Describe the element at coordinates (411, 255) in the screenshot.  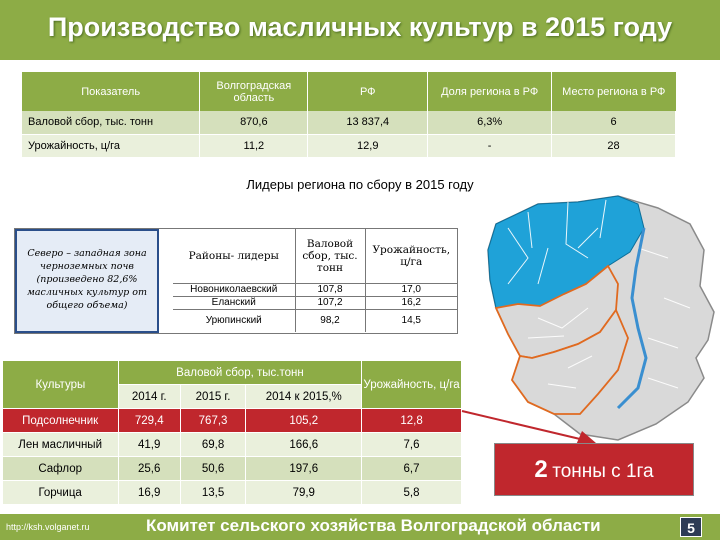
I see `leaders-header-yield: Урожайность, ц/га` at that location.